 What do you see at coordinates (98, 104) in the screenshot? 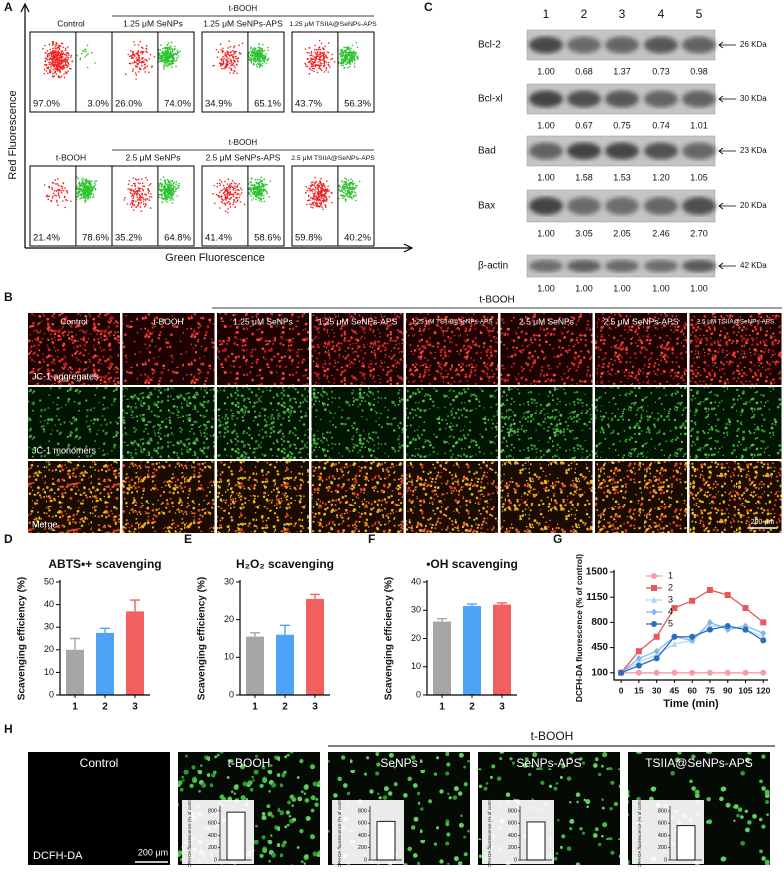
I see `gate-percent: 3.0%` at bounding box center [98, 104].